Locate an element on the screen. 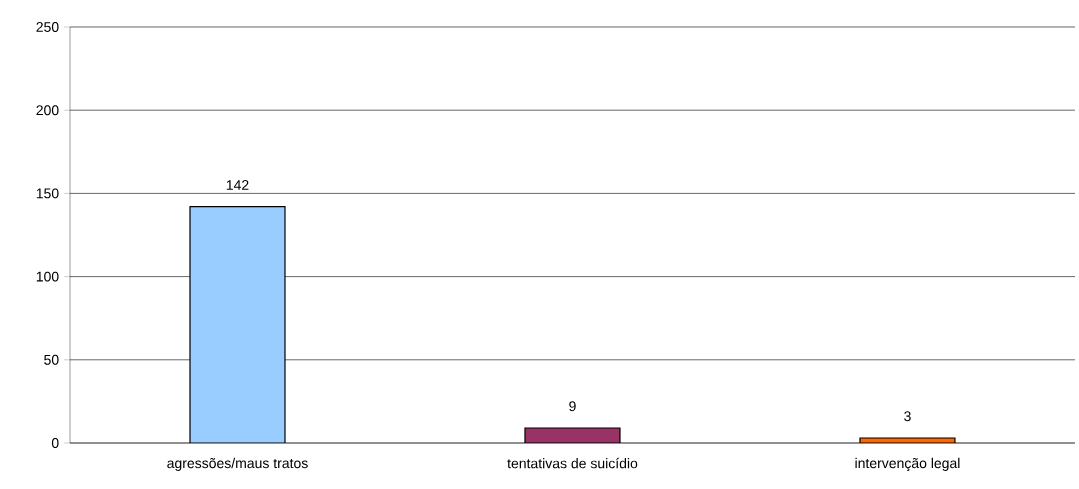 The image size is (1079, 489). y-tick-label: 100 is located at coordinates (47, 276).